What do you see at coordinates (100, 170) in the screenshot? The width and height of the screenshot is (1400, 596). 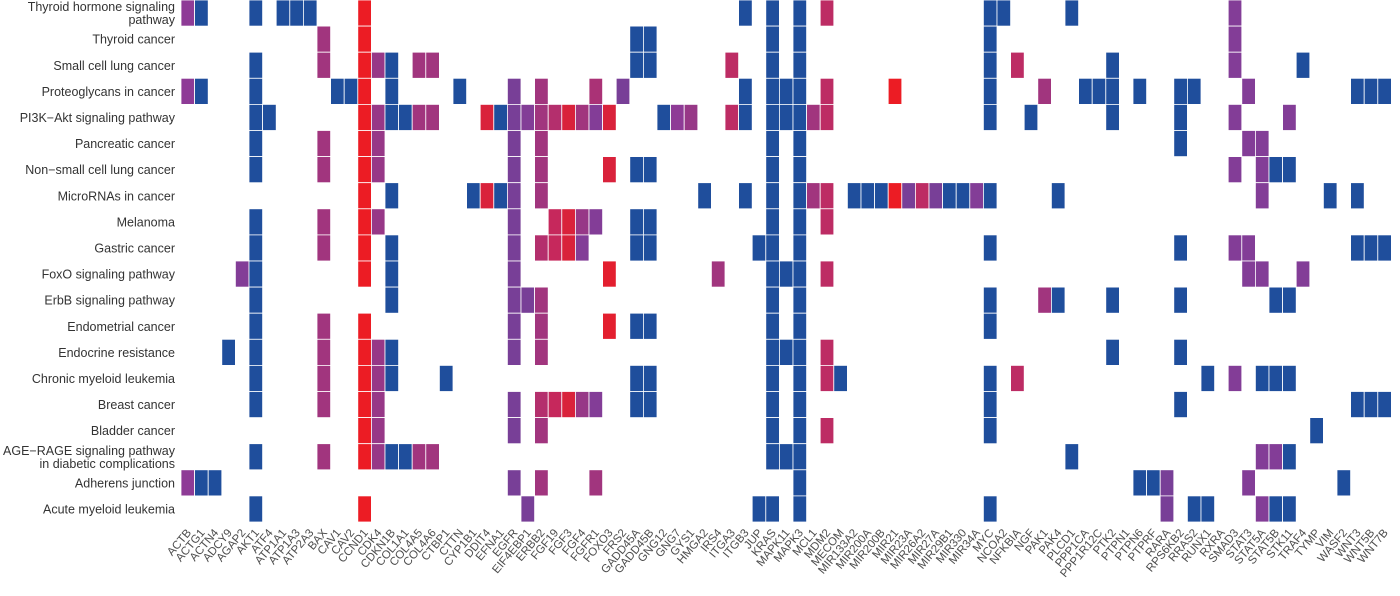 I see `row-label: Non−small cell lung cancer` at bounding box center [100, 170].